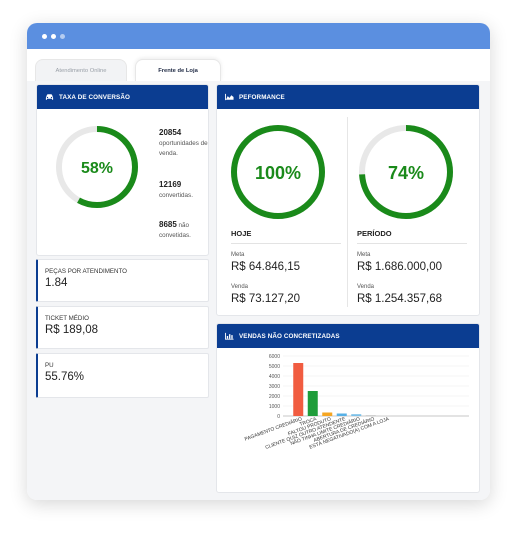 This screenshot has width=523, height=536. Describe the element at coordinates (175, 236) in the screenshot. I see `not-converted-label-b: convetidas.` at that location.